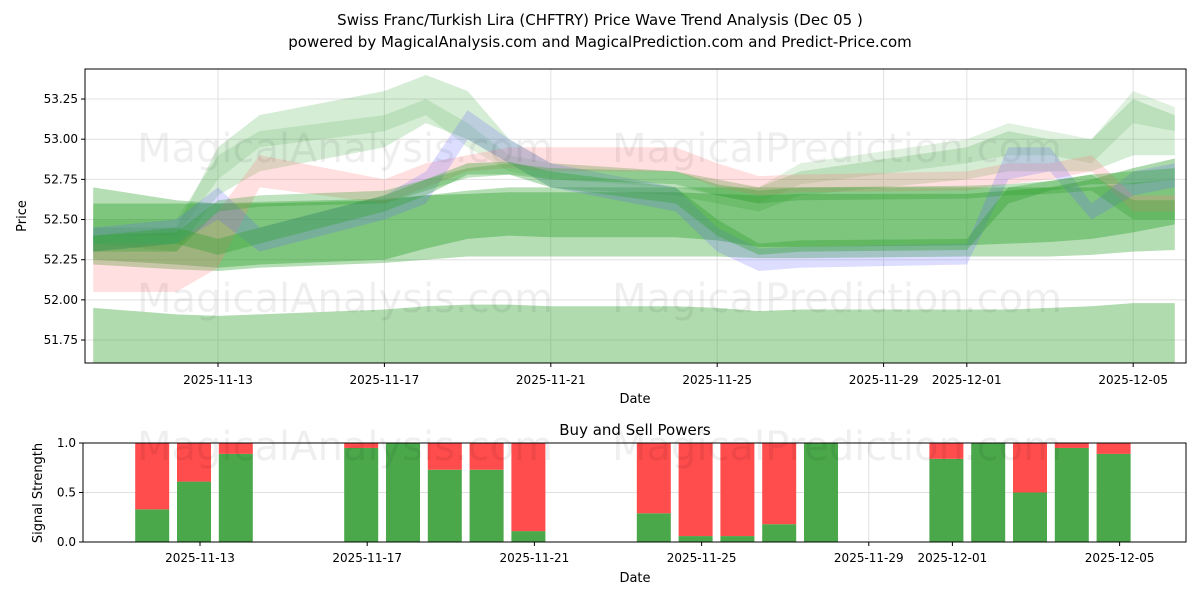 The width and height of the screenshot is (1200, 604). I want to click on y-tick-label: 53.25, so click(61, 99).